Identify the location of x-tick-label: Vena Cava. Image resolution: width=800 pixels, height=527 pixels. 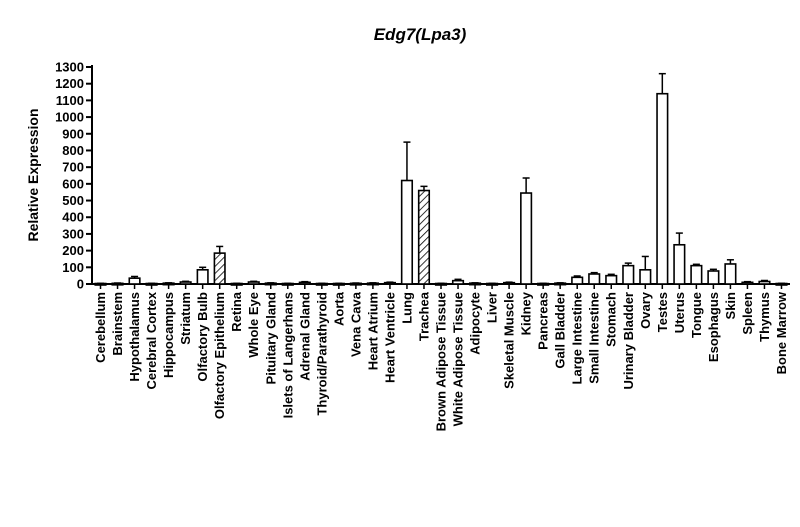
(355, 324).